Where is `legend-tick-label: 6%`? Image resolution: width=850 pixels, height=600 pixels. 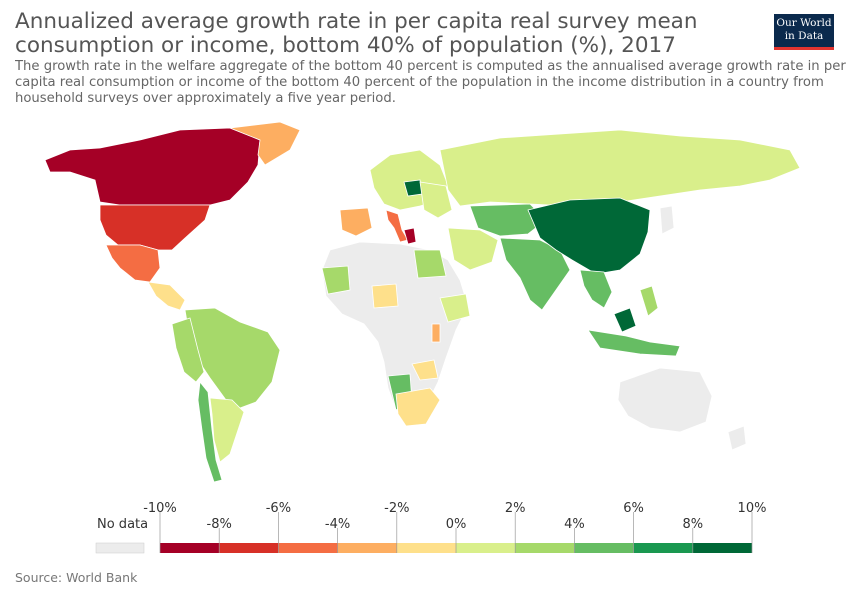 legend-tick-label: 6% is located at coordinates (633, 508).